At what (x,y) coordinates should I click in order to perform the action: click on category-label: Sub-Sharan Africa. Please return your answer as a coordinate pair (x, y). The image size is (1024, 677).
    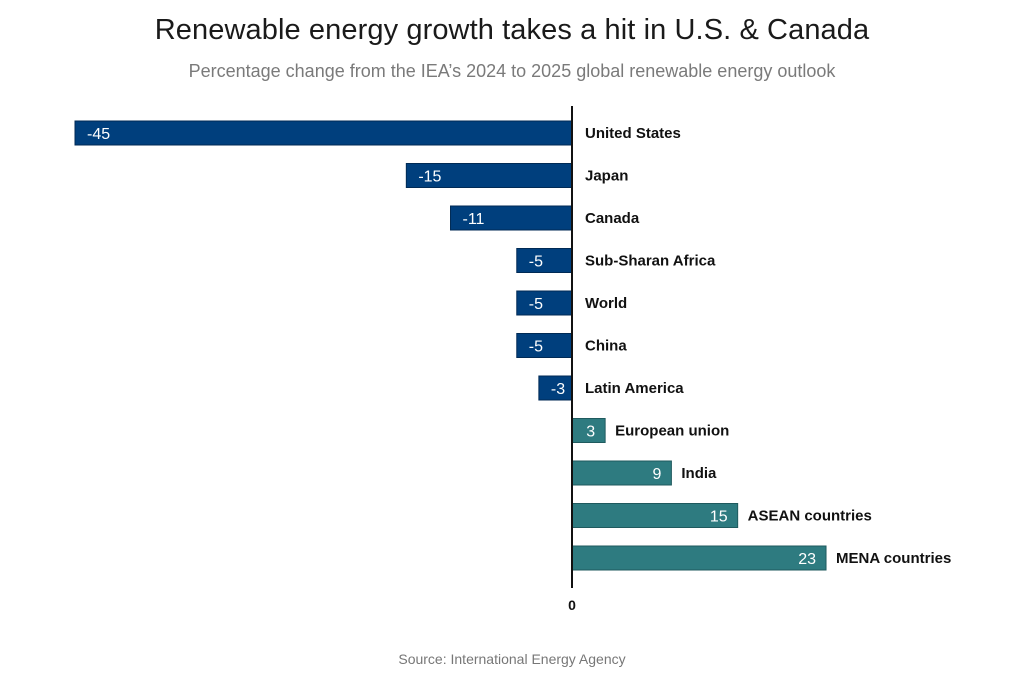
    Looking at the image, I should click on (650, 261).